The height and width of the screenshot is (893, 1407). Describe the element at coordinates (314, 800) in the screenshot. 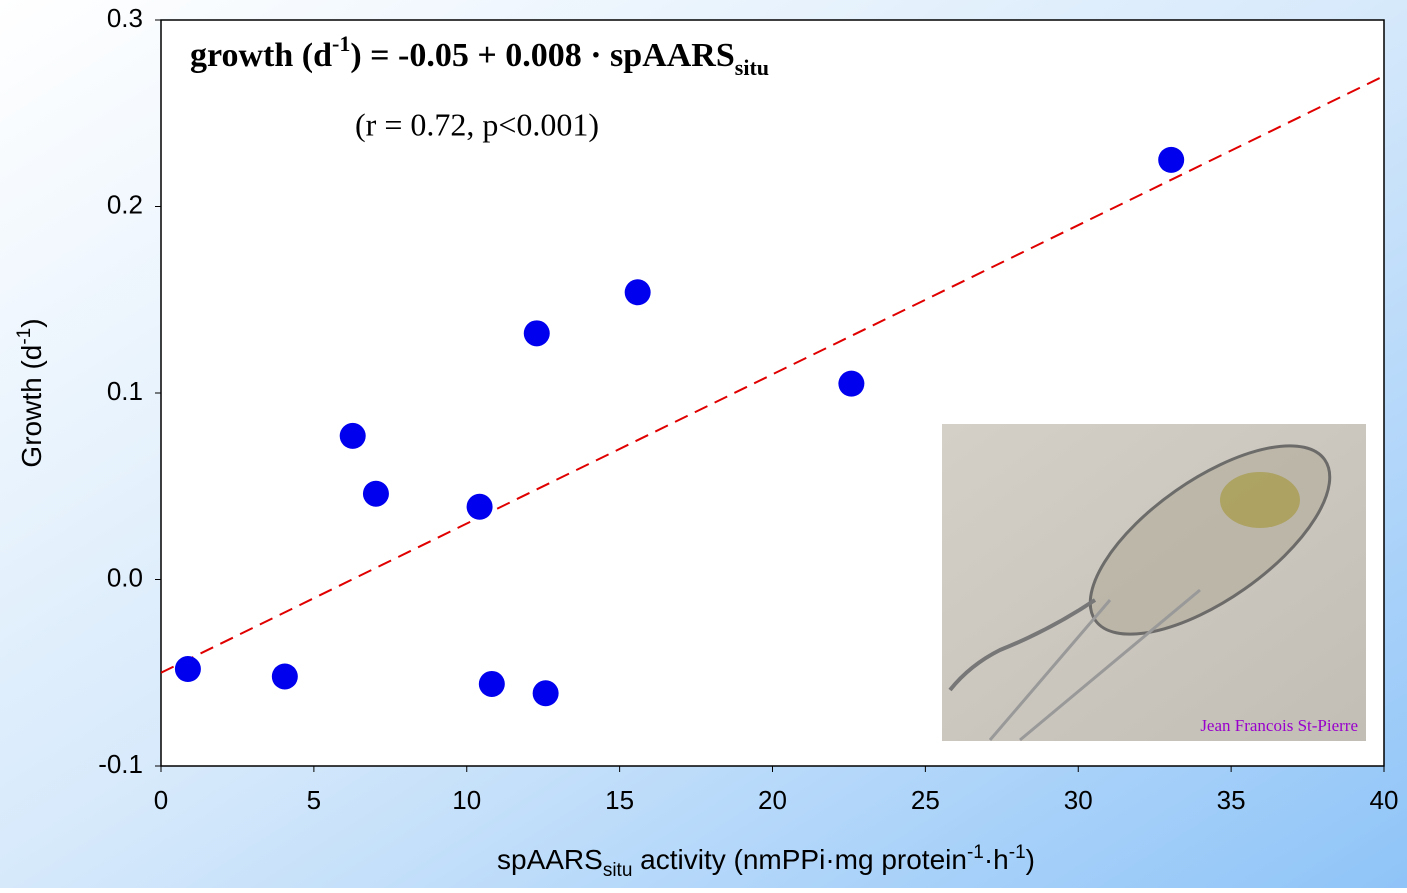

I see `x-tick-label: 5` at that location.